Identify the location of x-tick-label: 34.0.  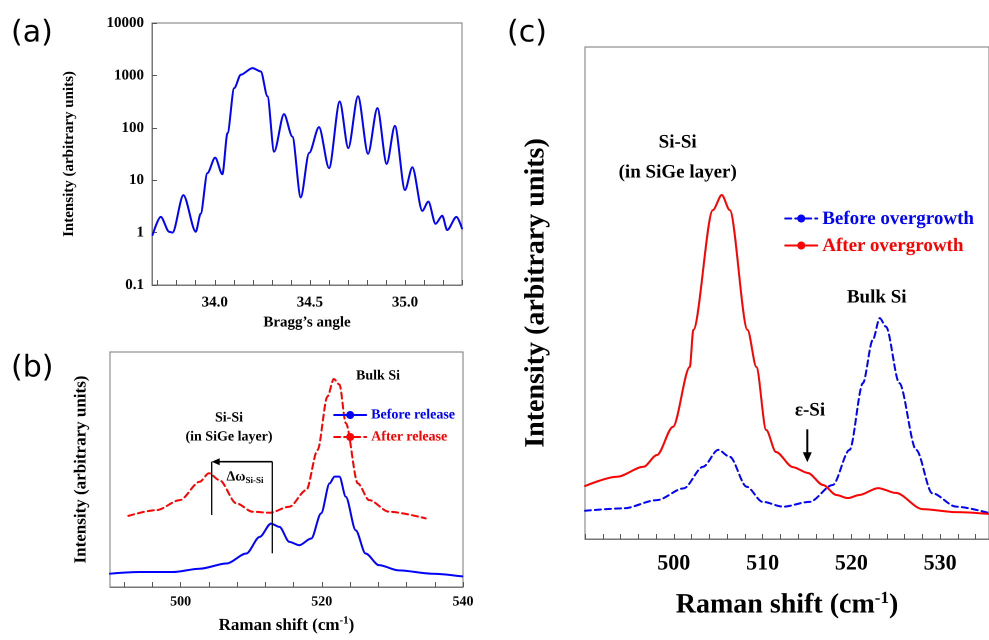
(215, 302).